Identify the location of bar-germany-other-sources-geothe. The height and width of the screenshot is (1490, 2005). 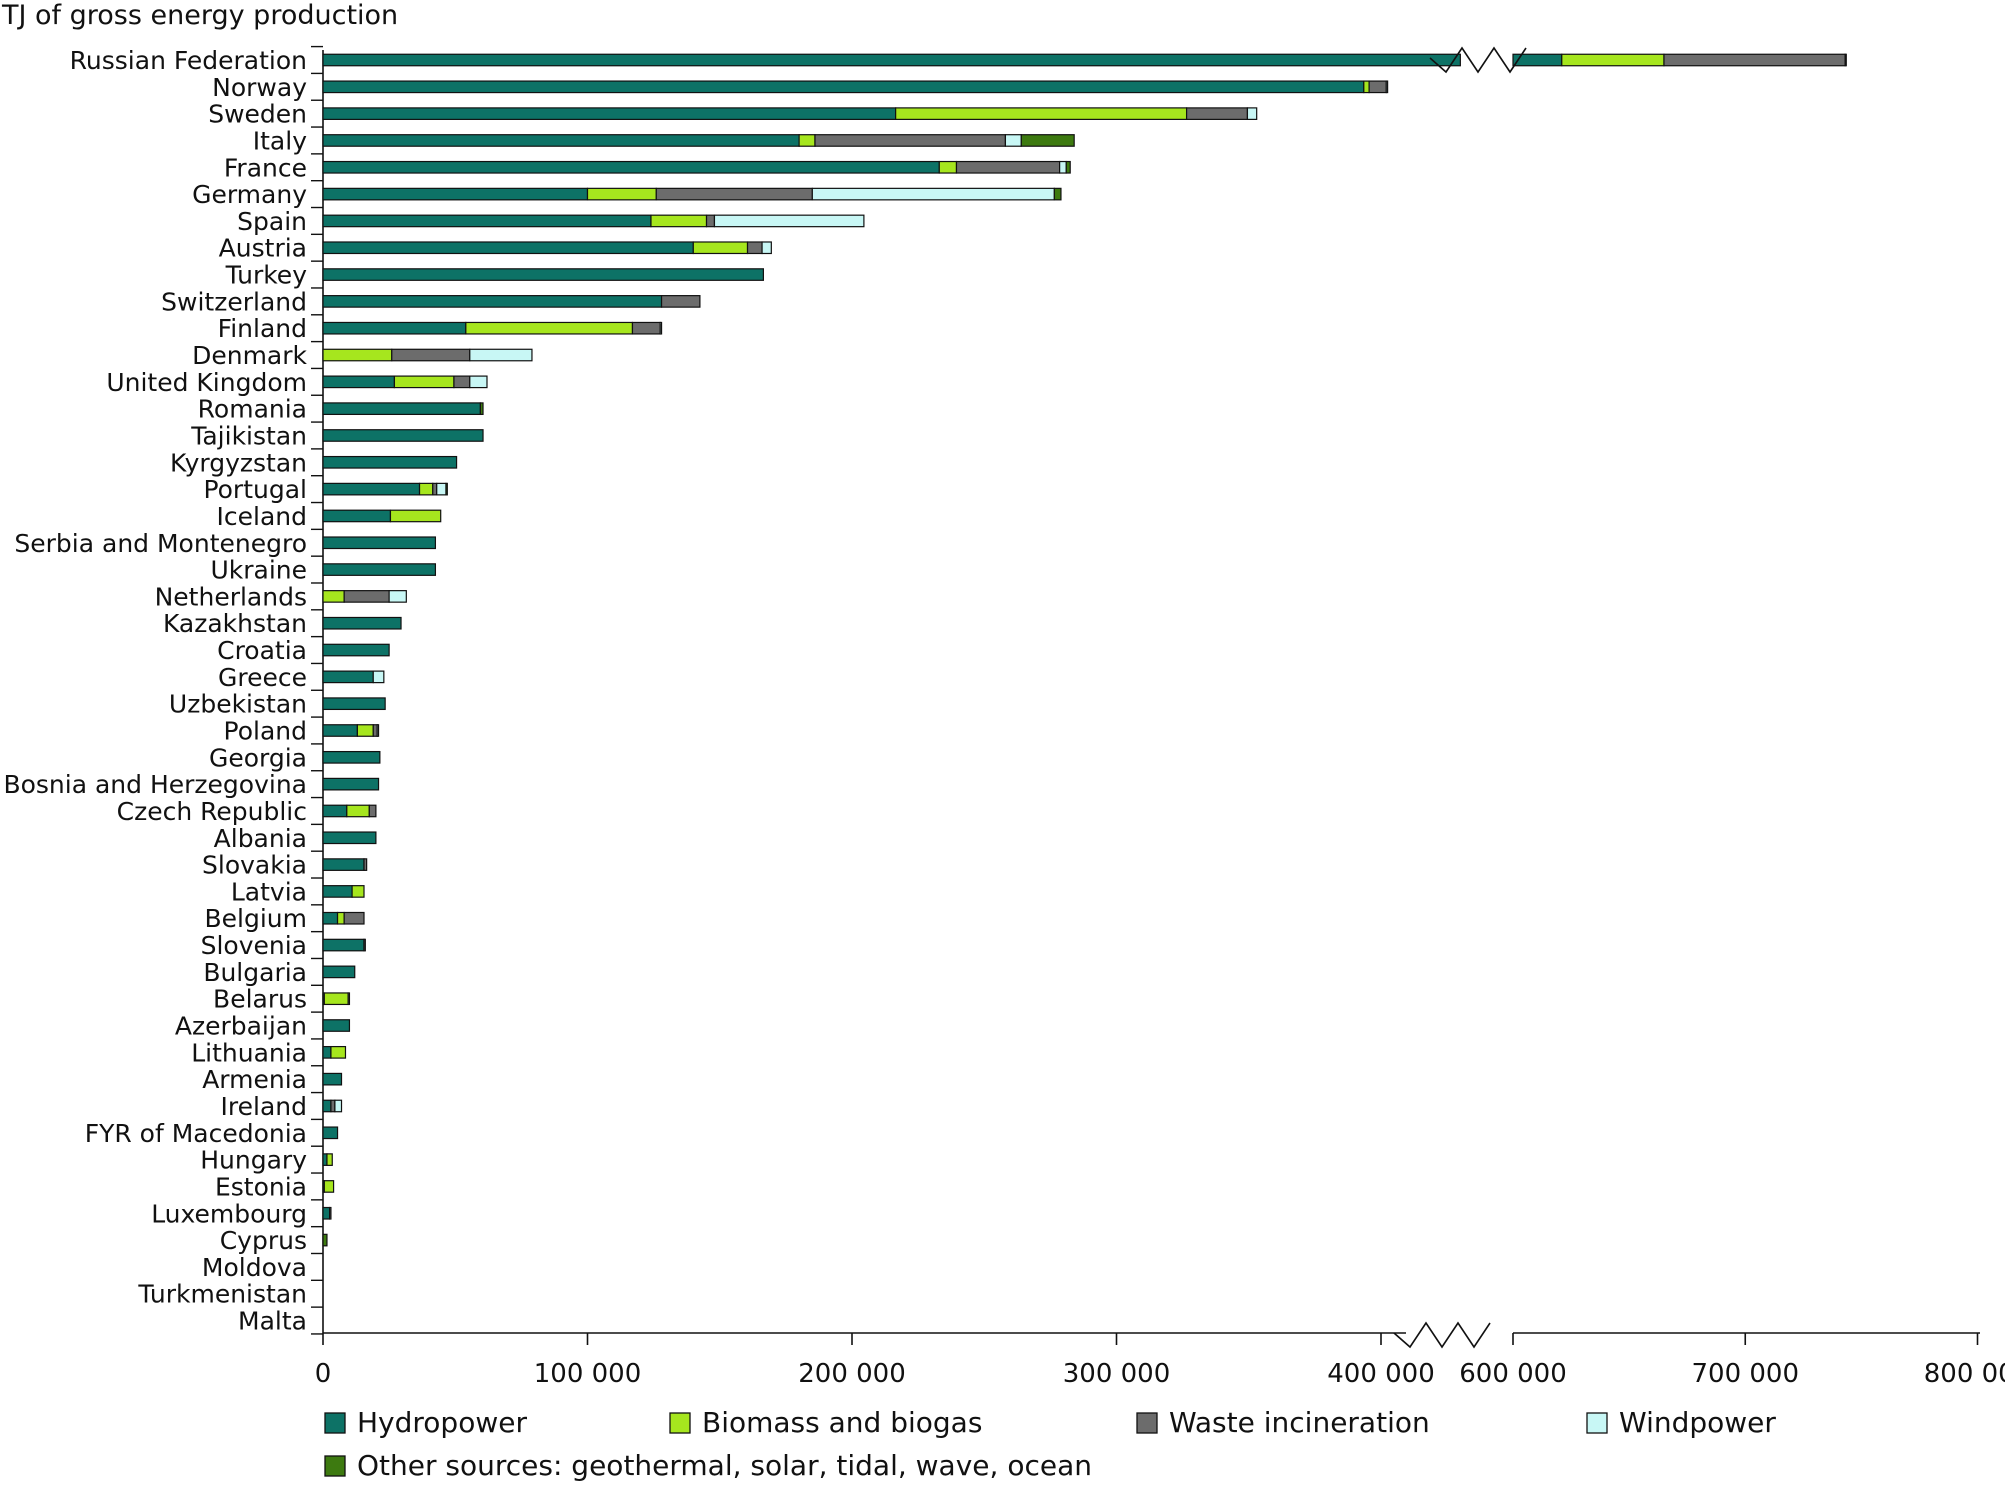
(1057, 194).